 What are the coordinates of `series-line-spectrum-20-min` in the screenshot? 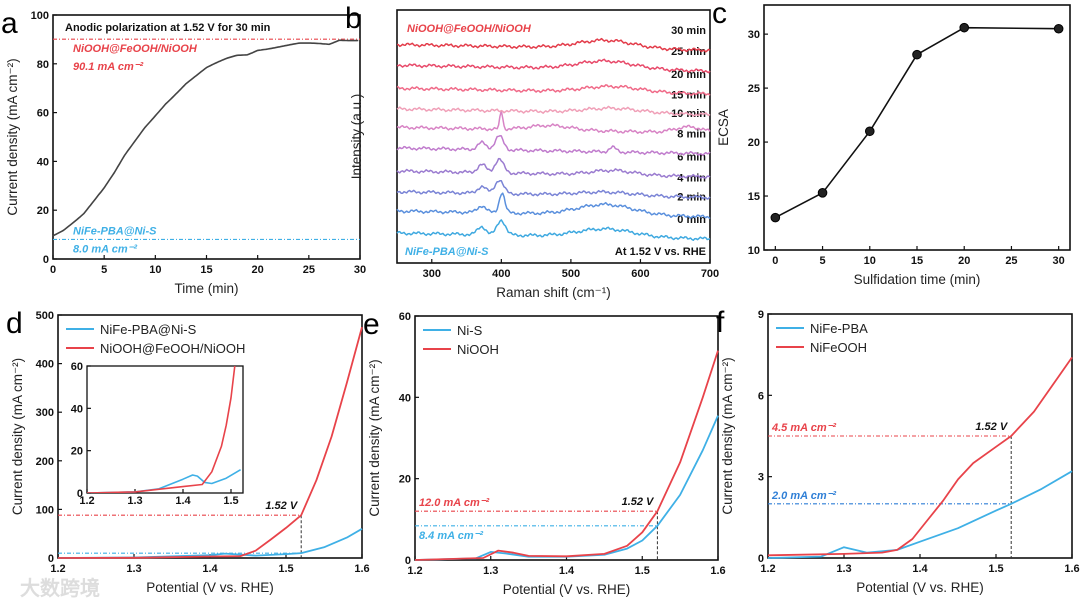 It's located at (553, 90).